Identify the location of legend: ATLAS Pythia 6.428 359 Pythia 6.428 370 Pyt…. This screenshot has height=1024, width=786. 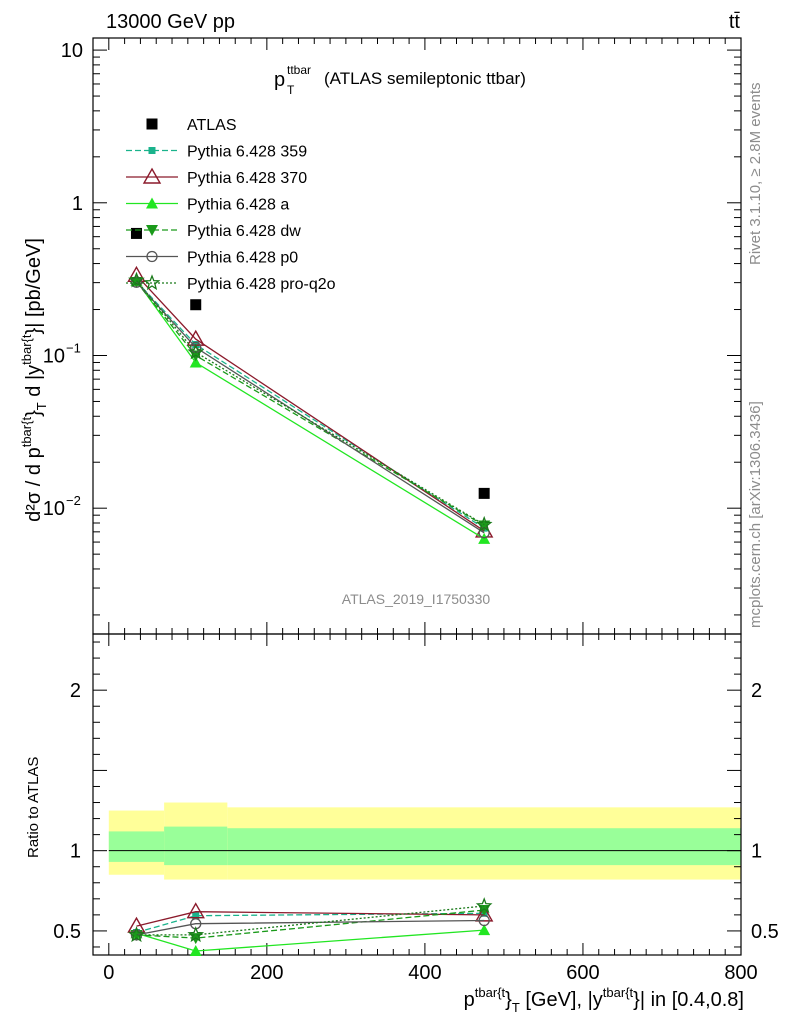
(231, 205).